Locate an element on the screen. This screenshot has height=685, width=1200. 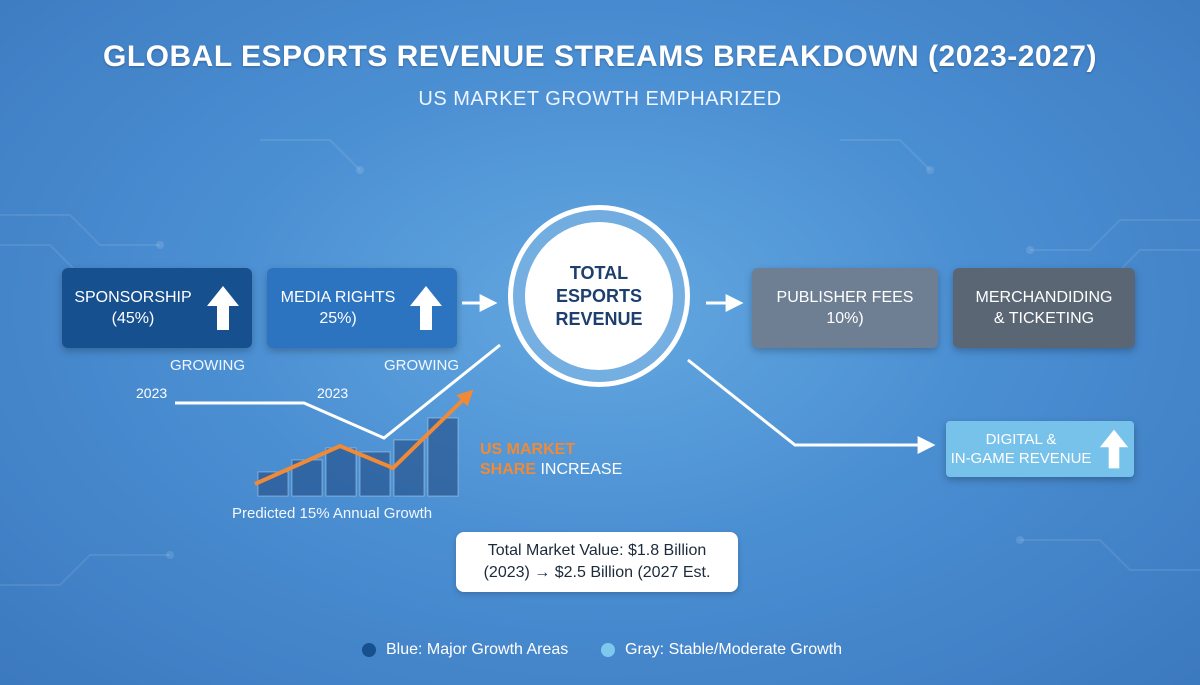
predicted-growth-label: Predicted 15% Annual Growth is located at coordinates (332, 513).